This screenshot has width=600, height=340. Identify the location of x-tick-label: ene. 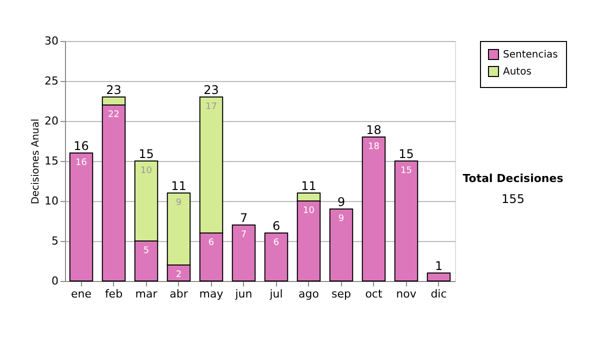
(81, 294).